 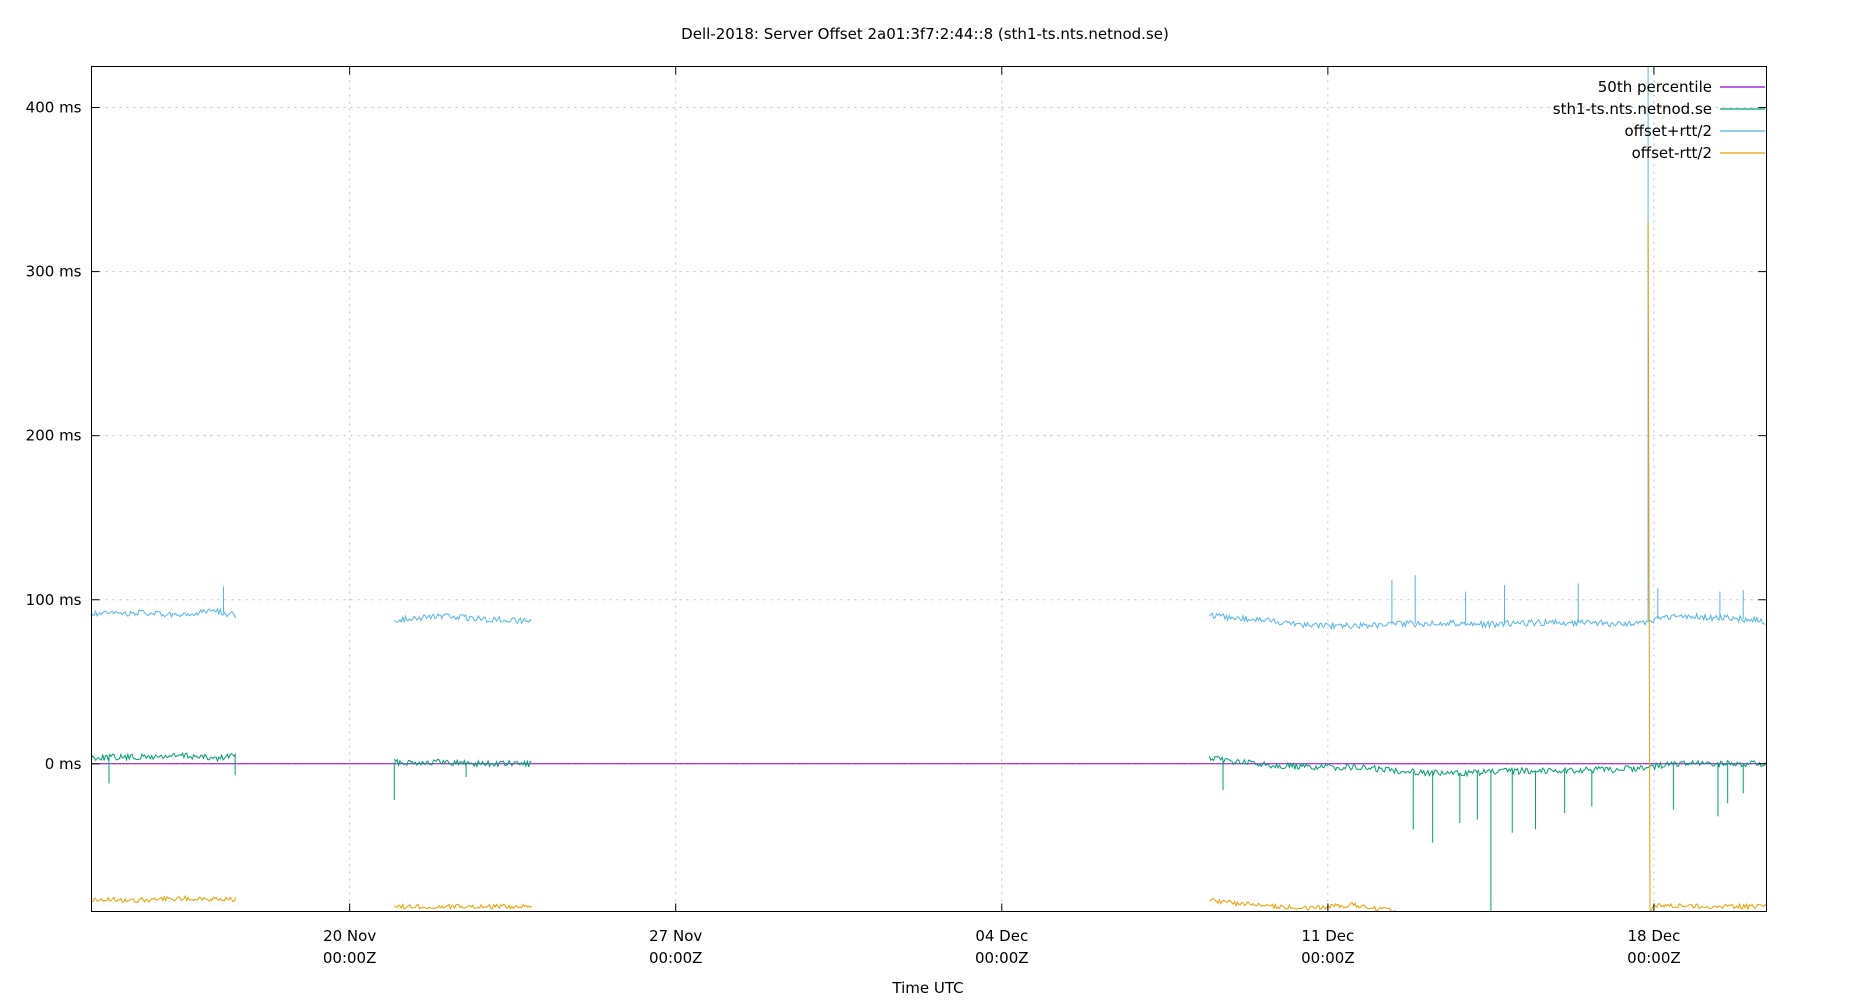 I want to click on x-tick-label: 04 Dec, so click(x=1001, y=936).